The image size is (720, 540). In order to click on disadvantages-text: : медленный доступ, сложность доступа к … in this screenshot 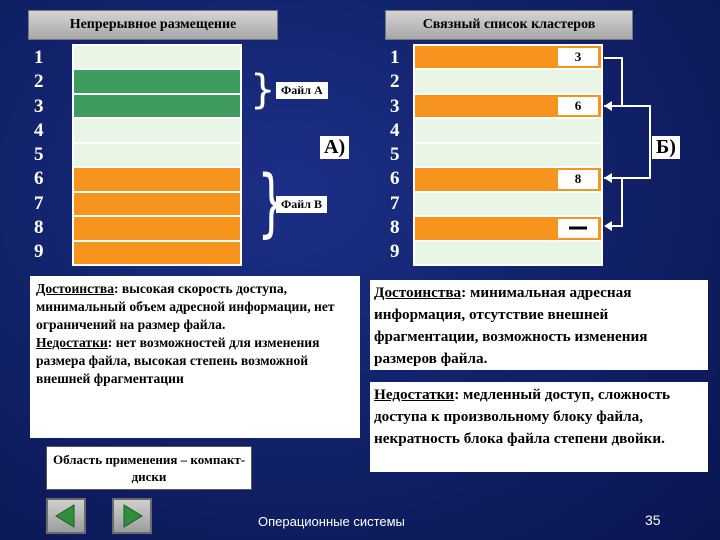, I will do `click(522, 416)`.